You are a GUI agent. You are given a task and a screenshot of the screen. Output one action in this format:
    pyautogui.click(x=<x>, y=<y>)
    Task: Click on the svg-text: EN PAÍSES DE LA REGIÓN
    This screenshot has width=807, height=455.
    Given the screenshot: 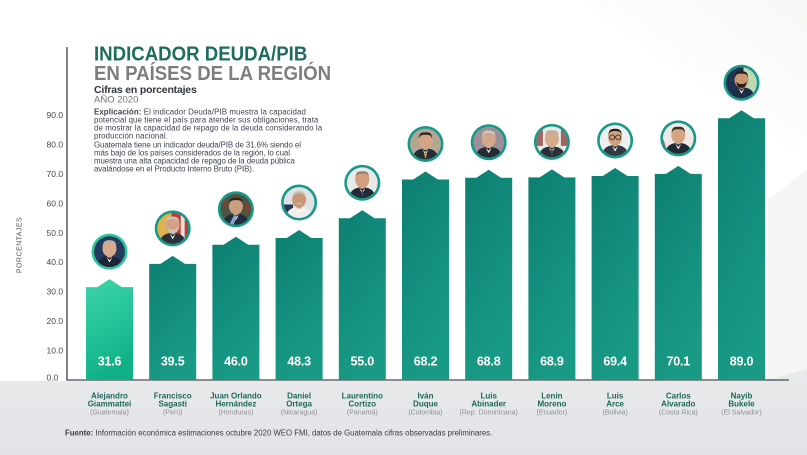 What is the action you would take?
    pyautogui.click(x=212, y=72)
    